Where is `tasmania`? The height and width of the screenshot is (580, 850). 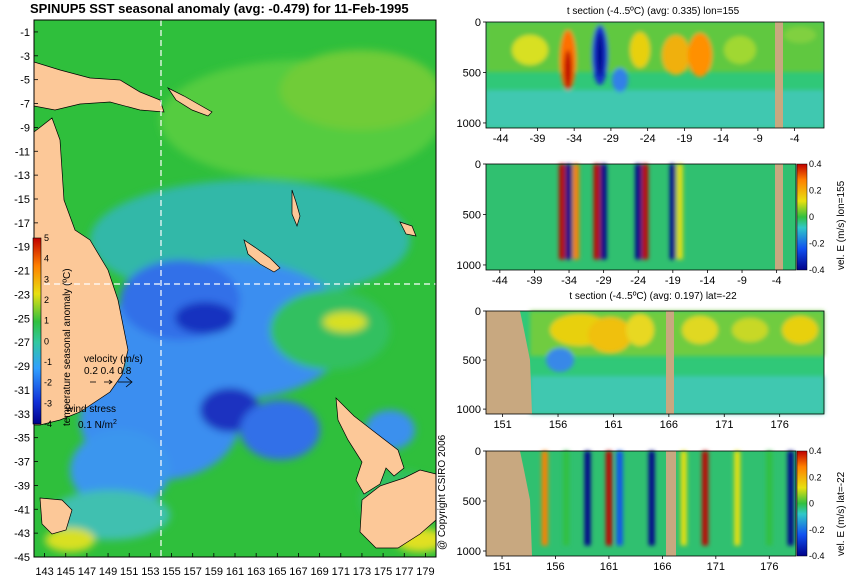 tasmania is located at coordinates (56, 516).